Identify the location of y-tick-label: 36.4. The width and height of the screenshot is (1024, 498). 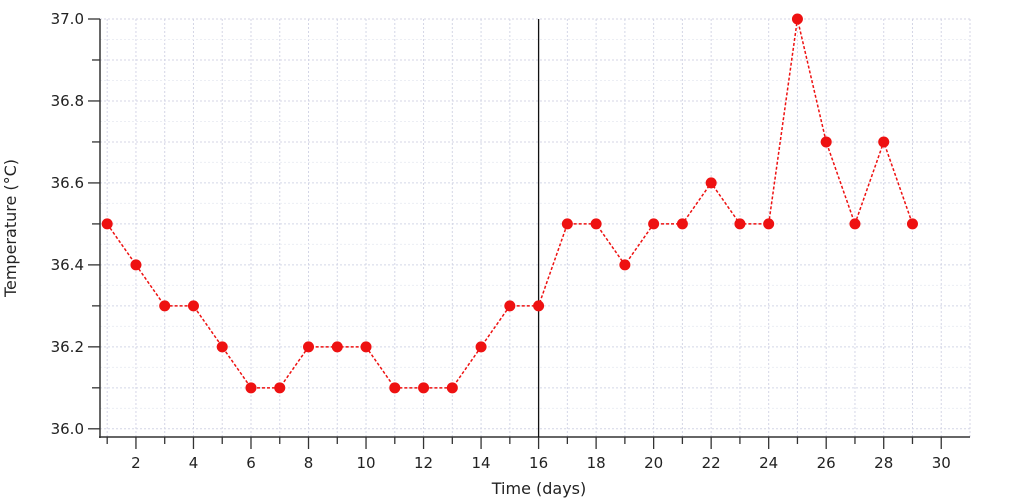
(67, 265).